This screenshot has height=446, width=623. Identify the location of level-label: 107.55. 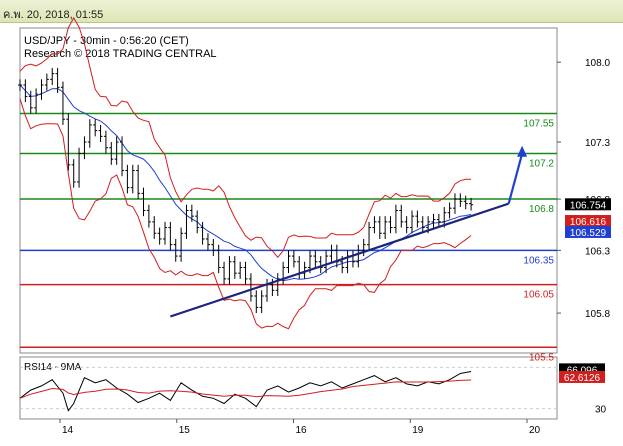
(538, 124).